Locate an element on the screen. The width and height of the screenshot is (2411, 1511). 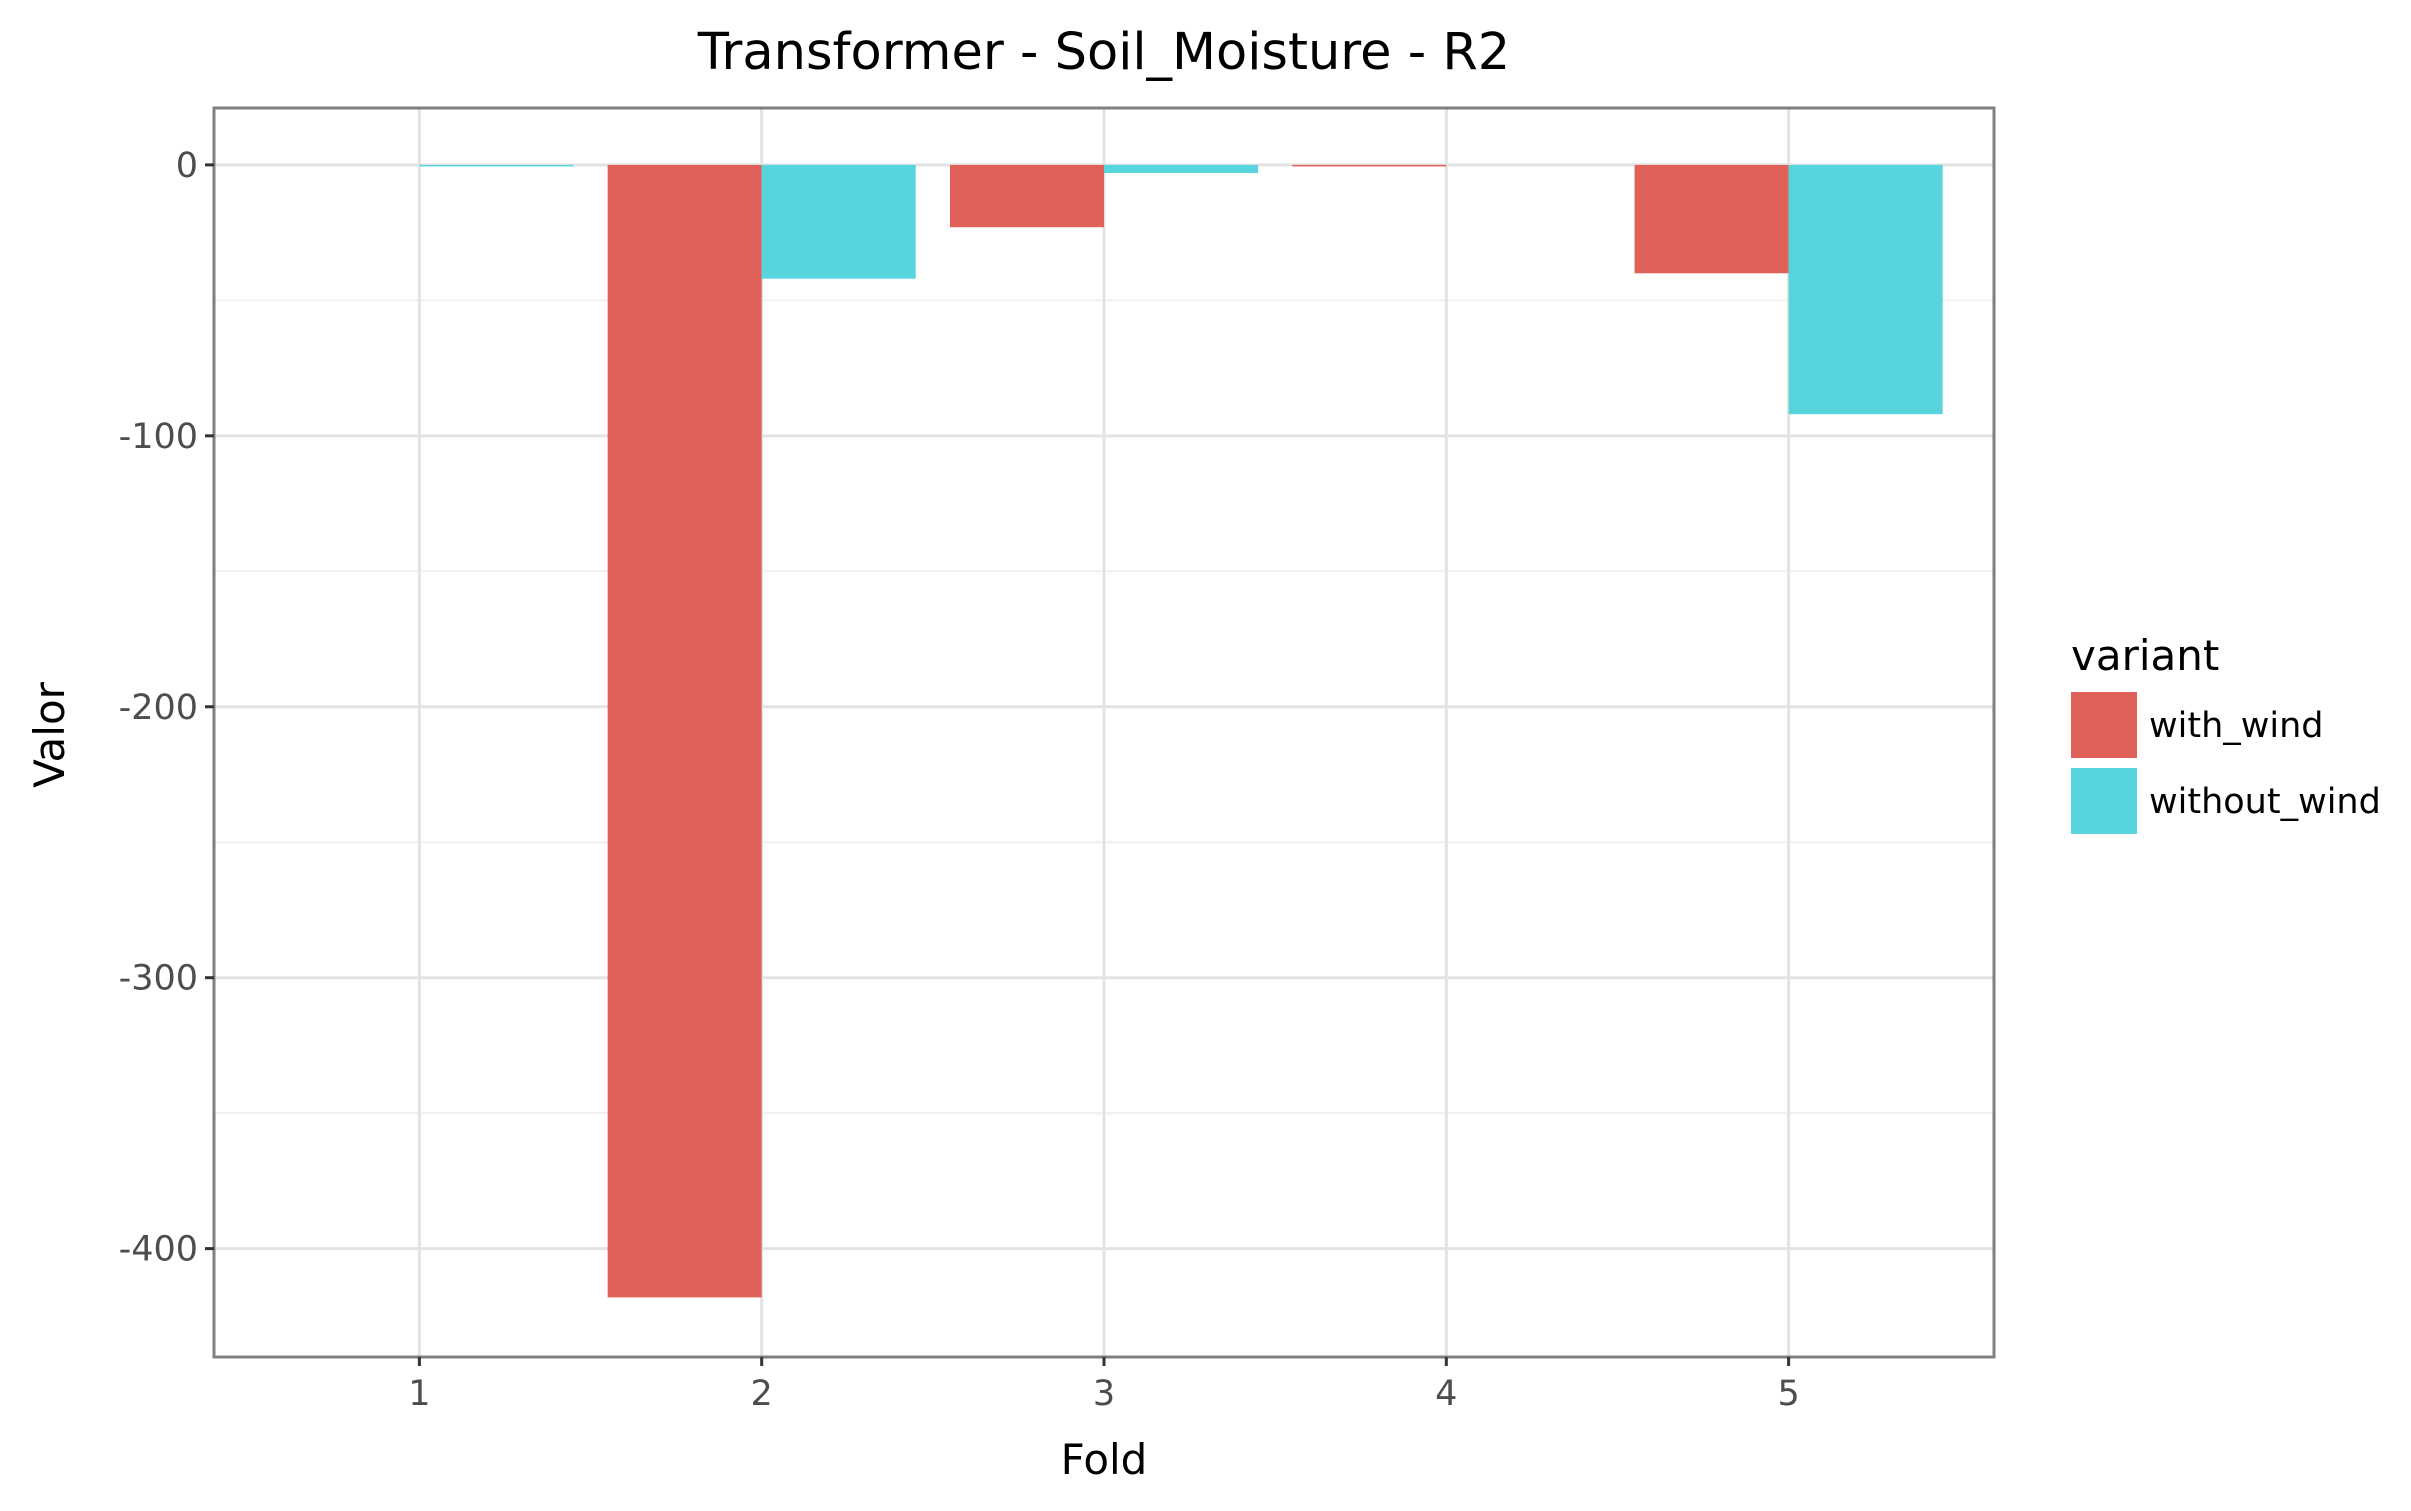
x-tick-label: 3 is located at coordinates (1104, 1394).